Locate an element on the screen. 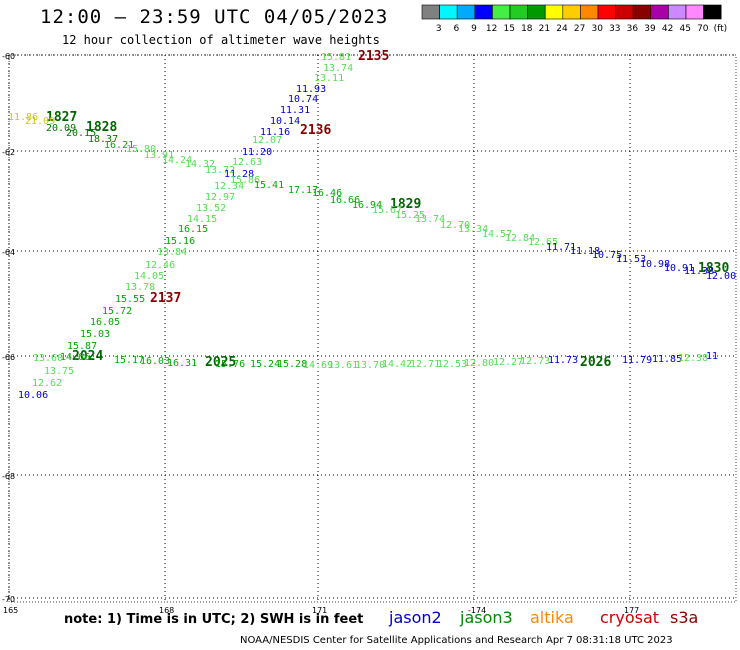 This screenshot has width=740, height=650. wave-height-value: 16.31 is located at coordinates (182, 363).